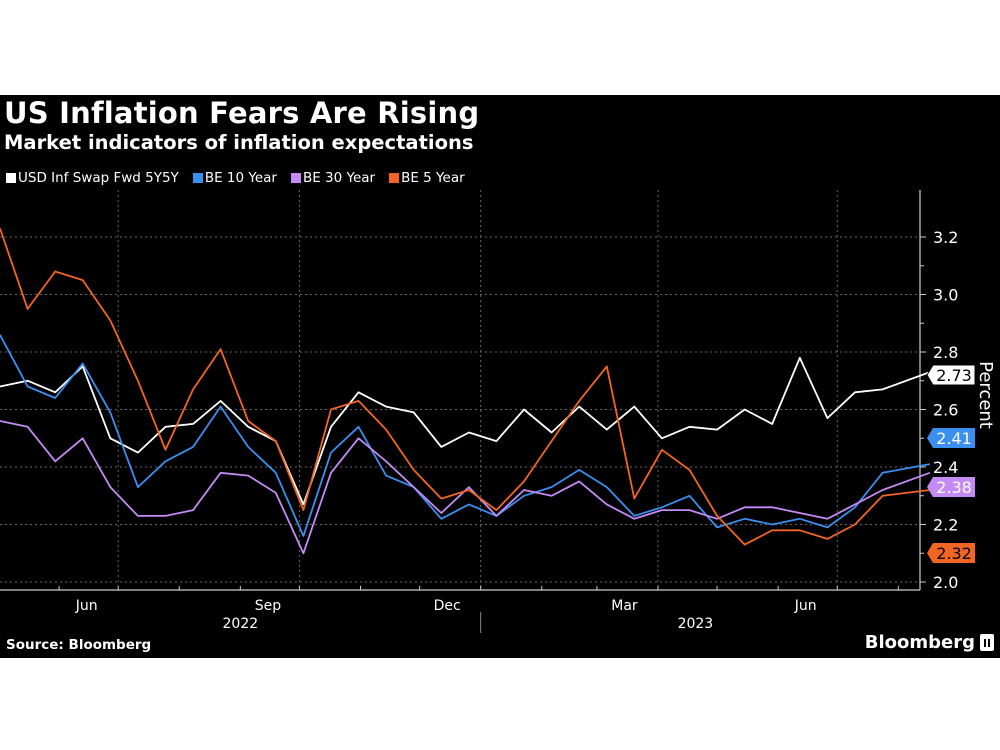  What do you see at coordinates (945, 525) in the screenshot?
I see `y-tick-label: 2.2` at bounding box center [945, 525].